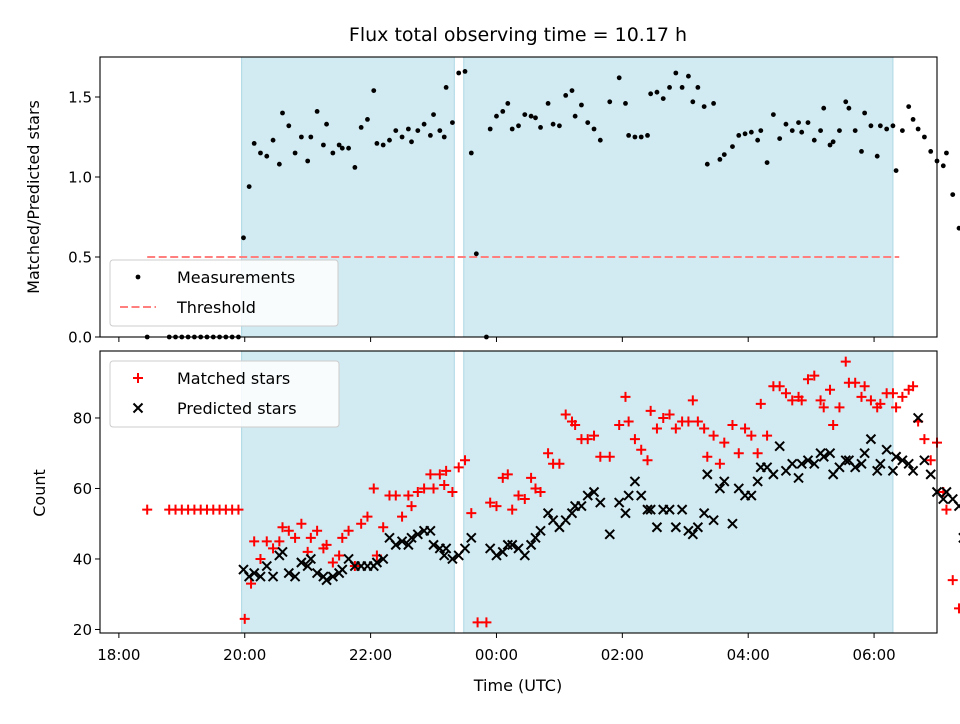 Image resolution: width=960 pixels, height=724 pixels. Describe the element at coordinates (236, 277) in the screenshot. I see `legend-label: Measurements` at that location.